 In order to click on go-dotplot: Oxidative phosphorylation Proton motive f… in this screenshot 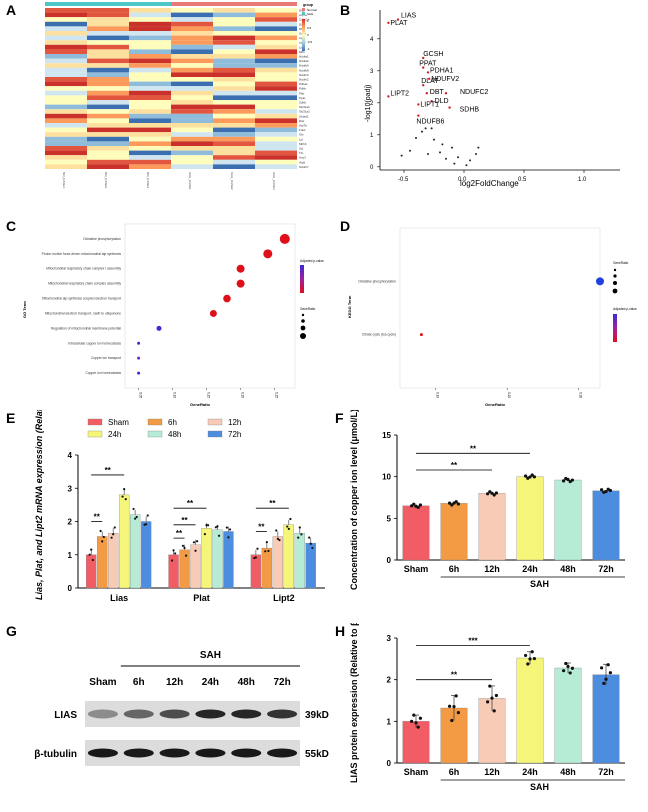, I will do `click(180, 313)`.